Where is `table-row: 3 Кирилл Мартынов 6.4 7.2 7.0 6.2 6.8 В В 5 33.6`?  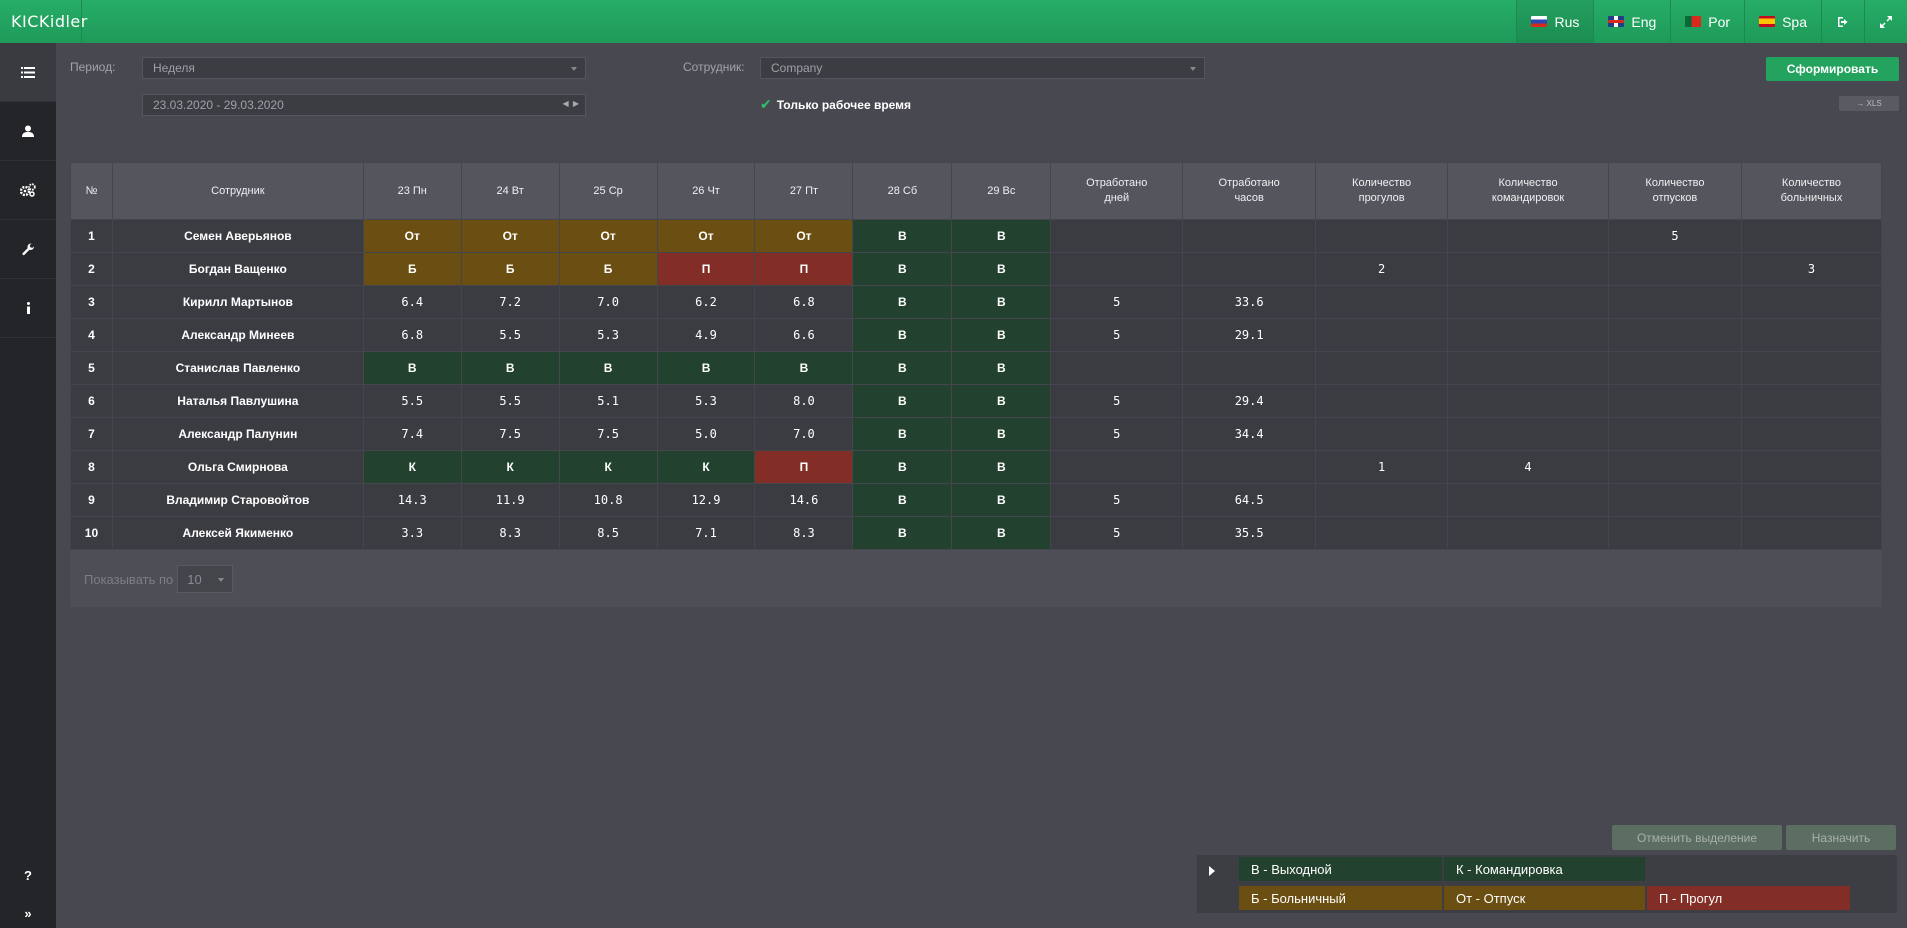
table-row: 3 Кирилл Мартынов 6.4 7.2 7.0 6.2 6.8 В В 5 33.6 is located at coordinates (976, 302).